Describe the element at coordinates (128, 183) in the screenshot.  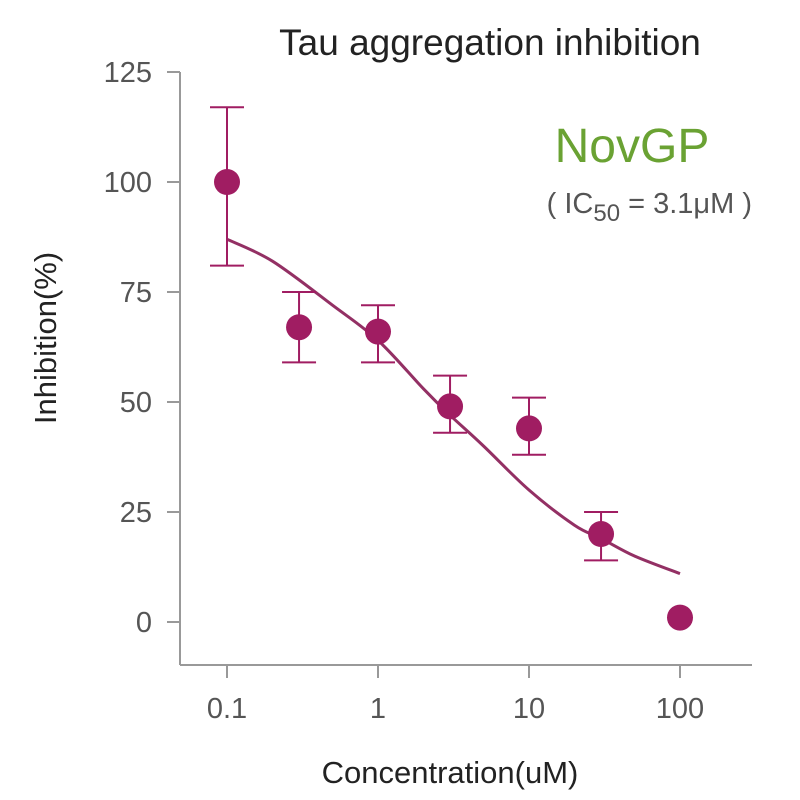
I see `y-tick-label: 100` at that location.